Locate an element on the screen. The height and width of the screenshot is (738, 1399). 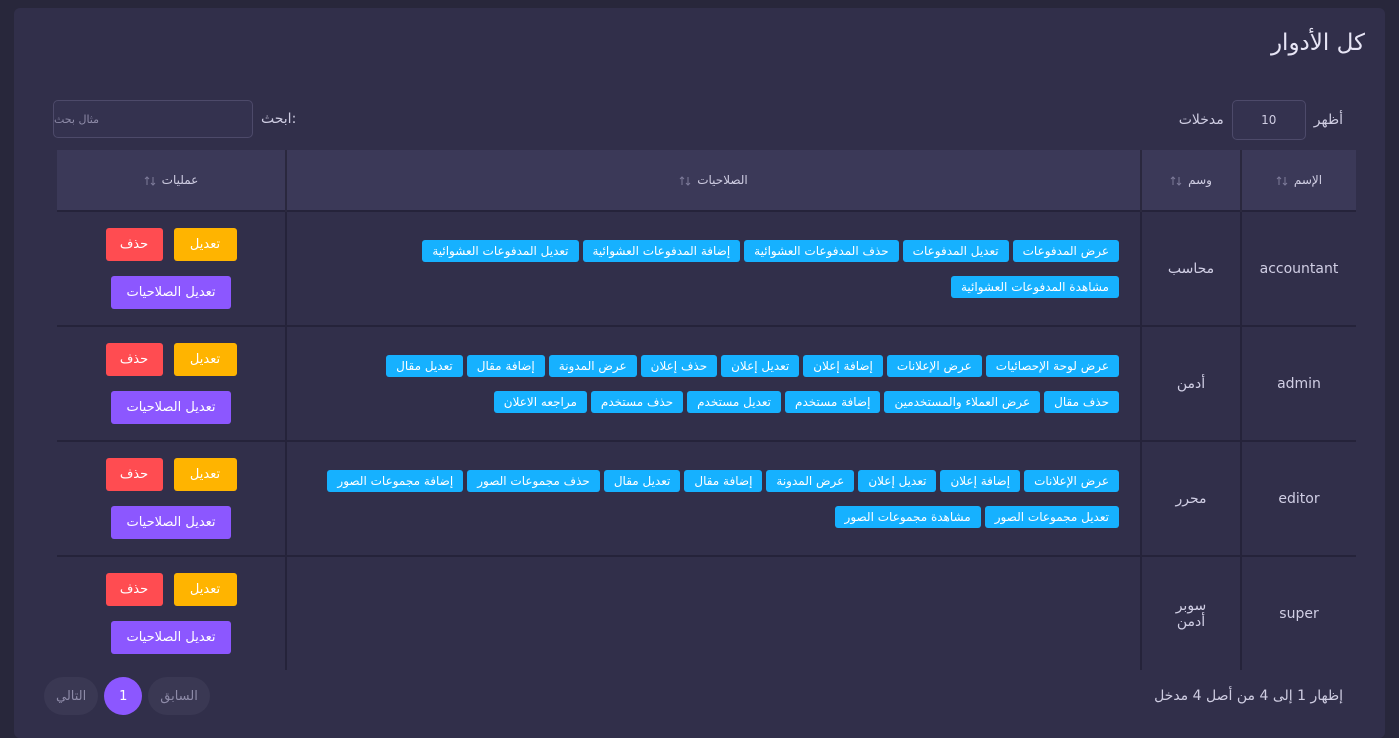
role-row: super سوبر أدمن تعديل حذف تعديل الصلاحيات is located at coordinates (706, 612).